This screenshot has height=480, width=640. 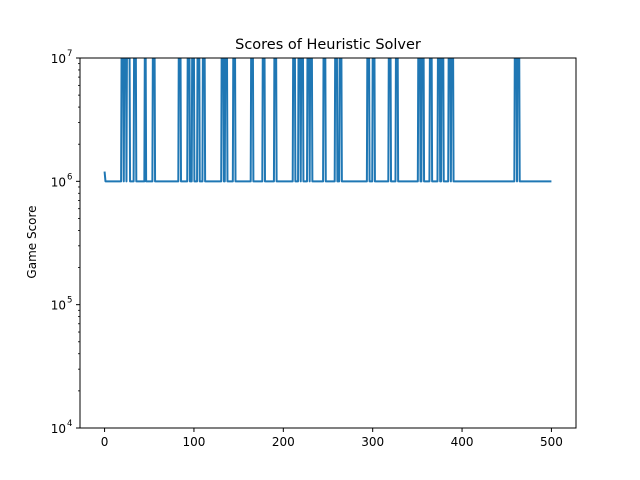 What do you see at coordinates (32, 241) in the screenshot?
I see `y-axis-label: Game Score` at bounding box center [32, 241].